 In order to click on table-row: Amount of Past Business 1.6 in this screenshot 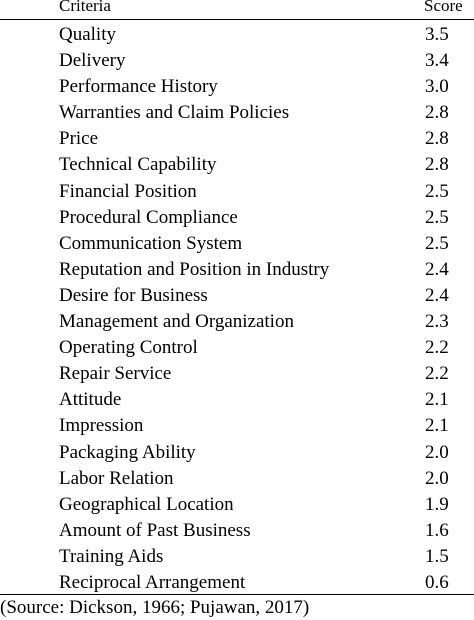, I will do `click(237, 531)`.